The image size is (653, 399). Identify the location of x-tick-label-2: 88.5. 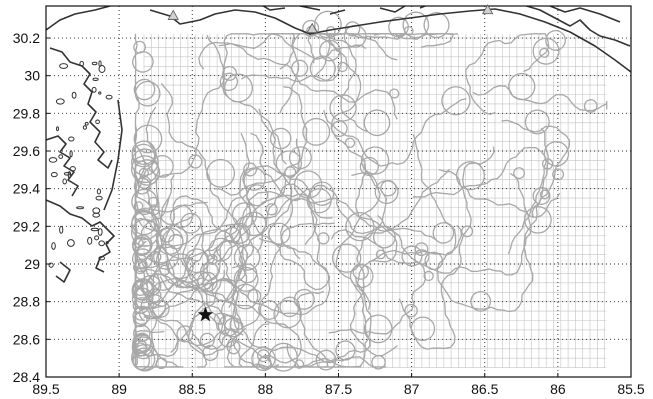
(192, 389).